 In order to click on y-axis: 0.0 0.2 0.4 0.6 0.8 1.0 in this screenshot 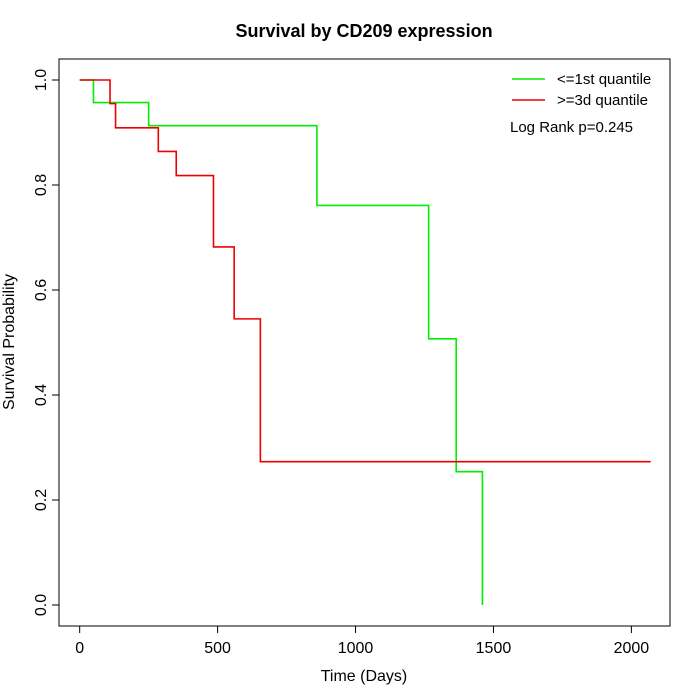, I will do `click(46, 342)`.